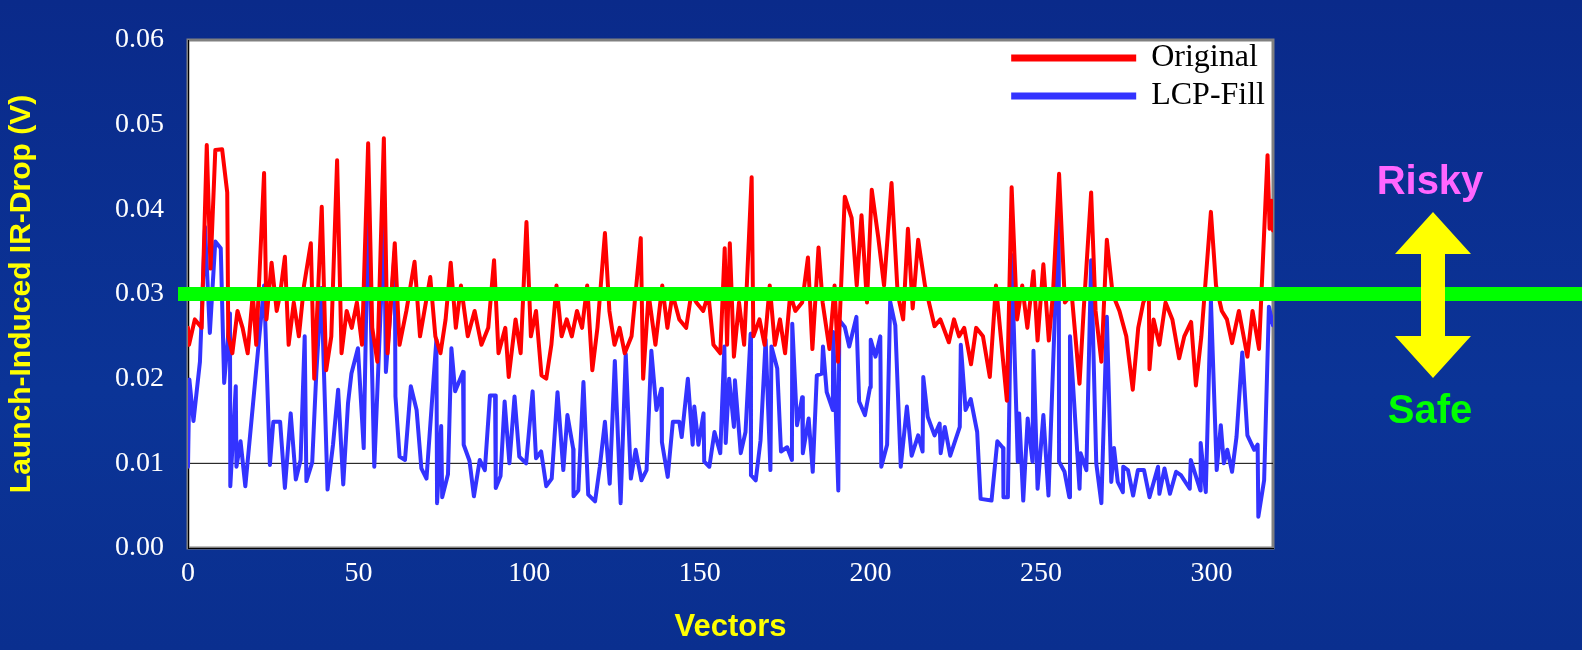 This screenshot has width=1582, height=650. What do you see at coordinates (529, 572) in the screenshot?
I see `x-tick-label: 100` at bounding box center [529, 572].